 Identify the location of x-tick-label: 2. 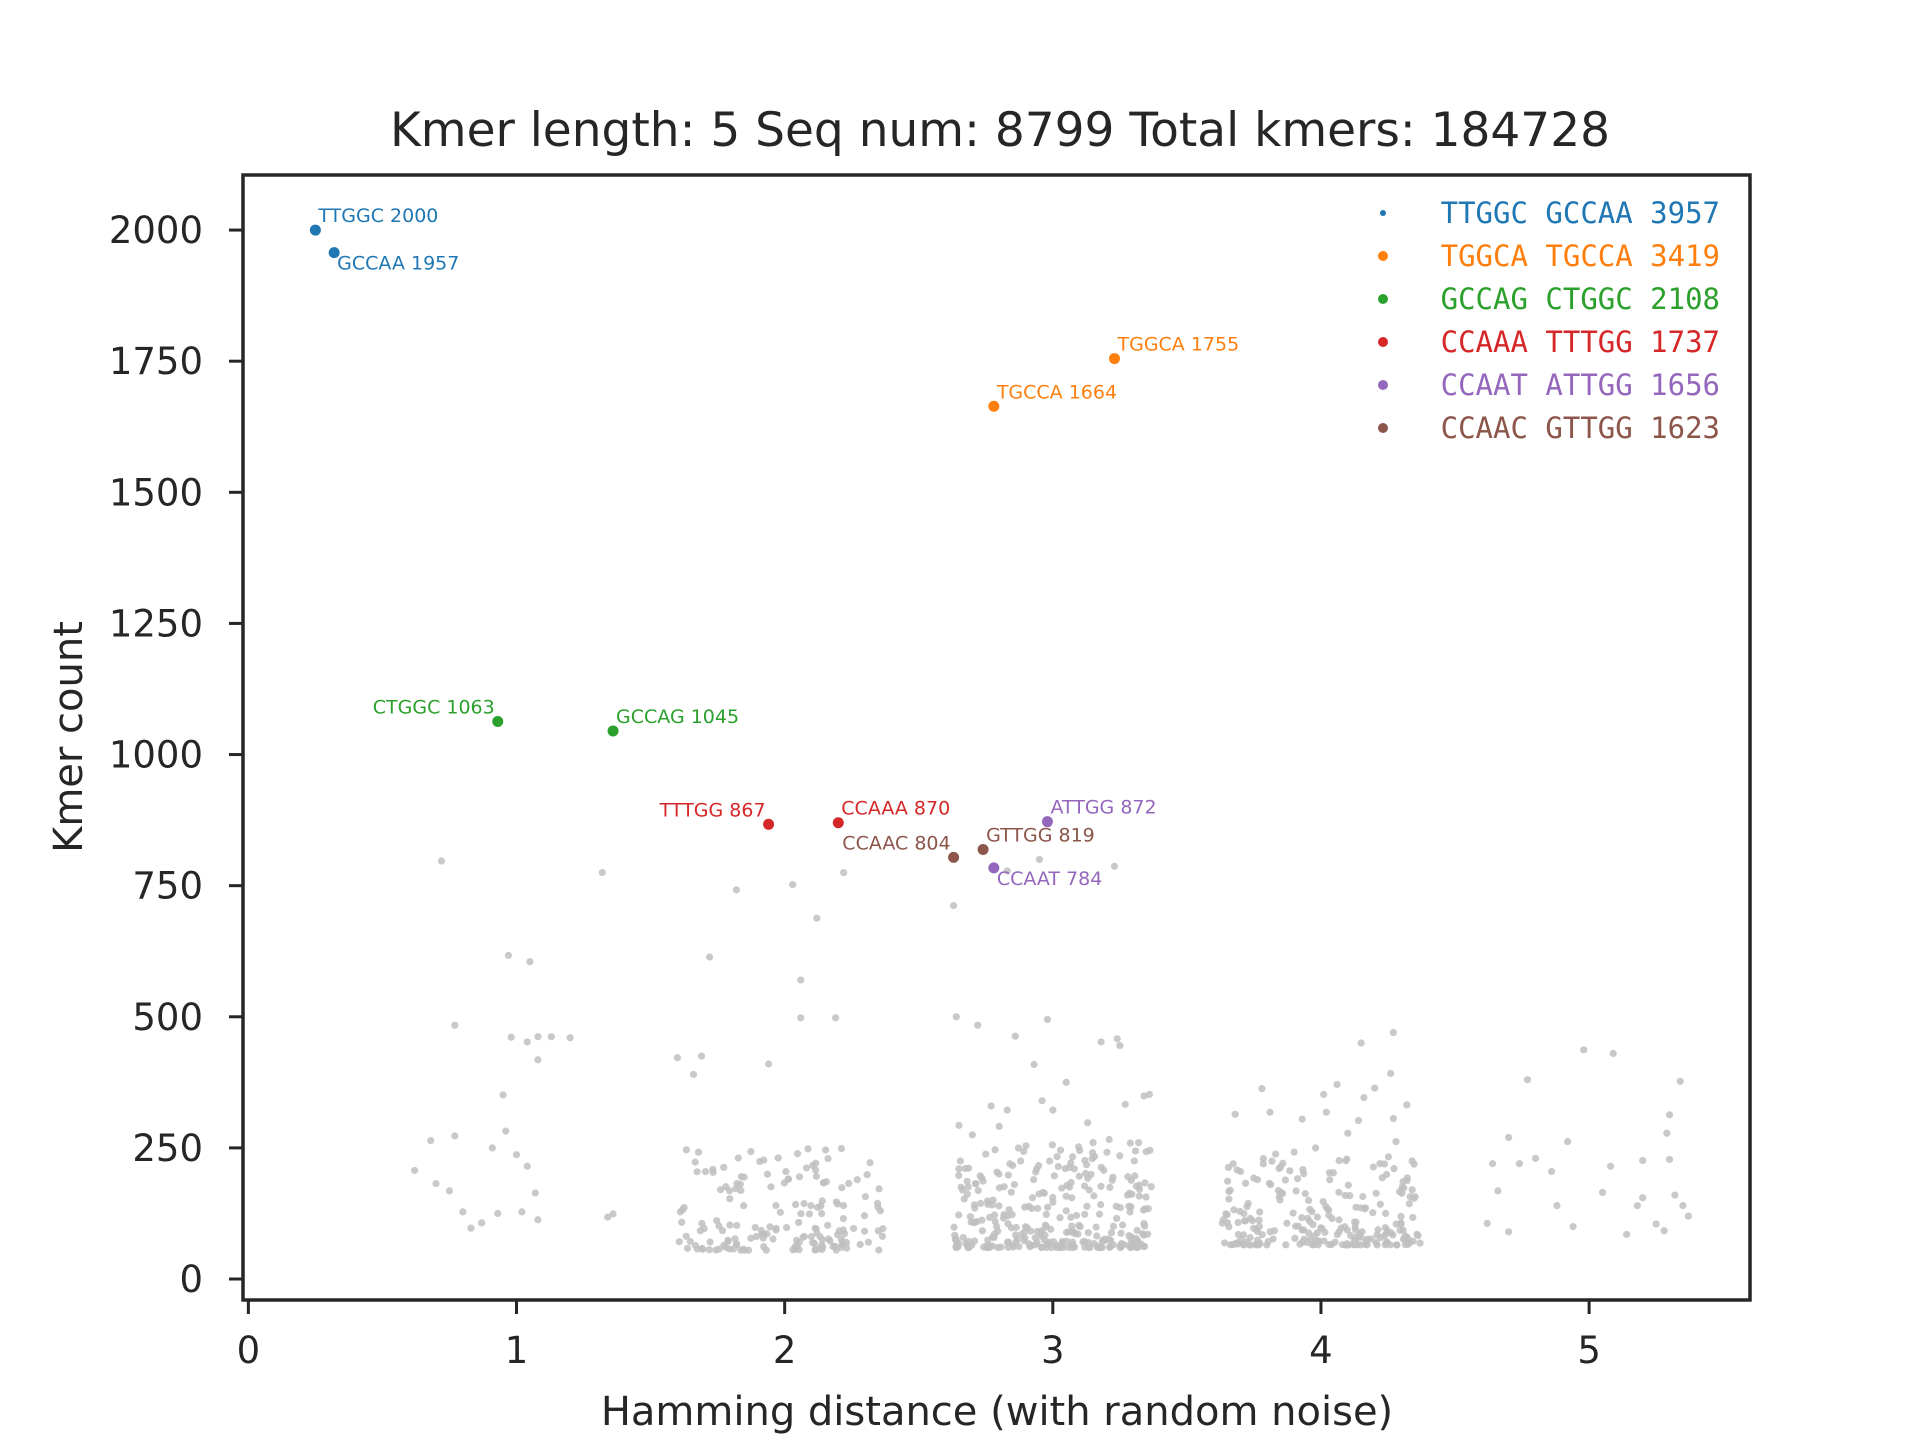
(785, 1350).